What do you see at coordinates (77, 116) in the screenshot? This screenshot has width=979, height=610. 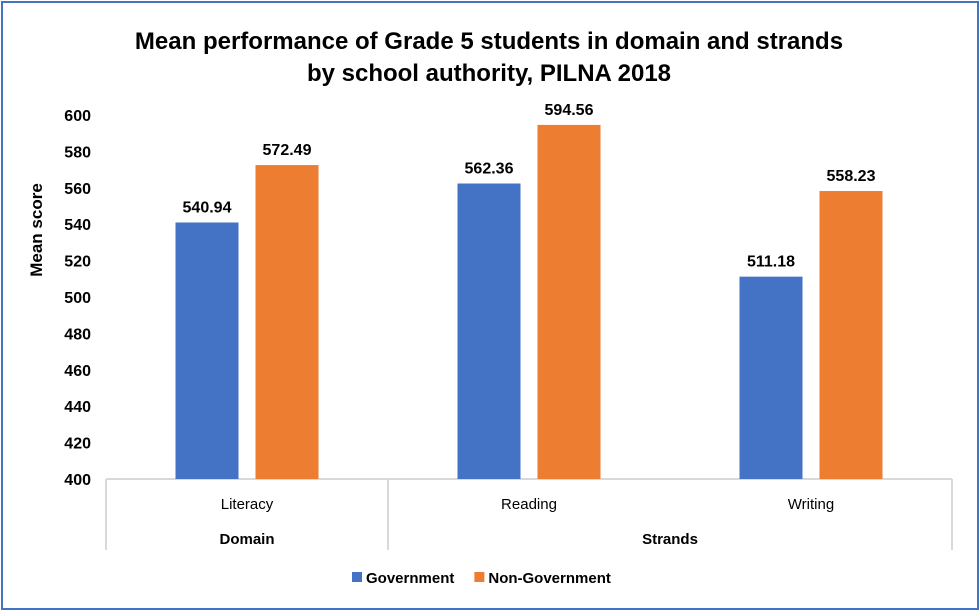 I see `y-tick-label: 600` at bounding box center [77, 116].